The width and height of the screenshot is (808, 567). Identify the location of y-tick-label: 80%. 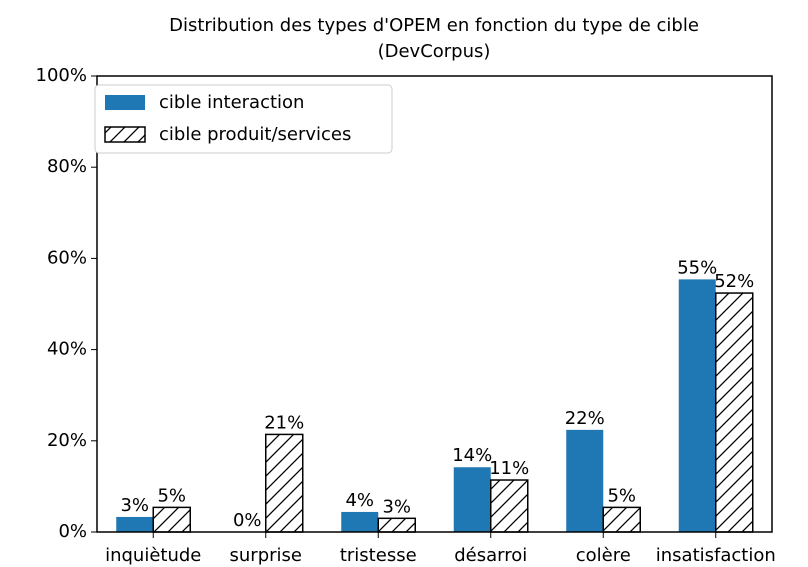
(67, 166).